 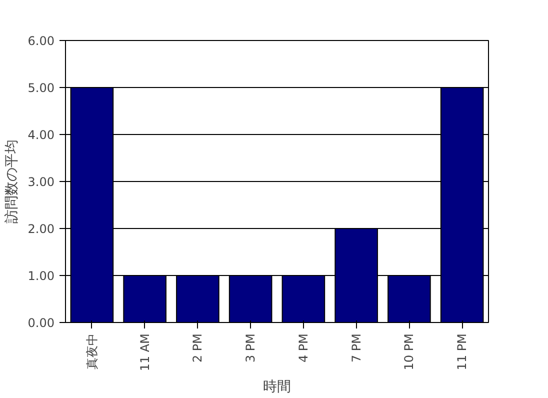 What do you see at coordinates (41, 276) in the screenshot?
I see `y-tick-label: 1.00` at bounding box center [41, 276].